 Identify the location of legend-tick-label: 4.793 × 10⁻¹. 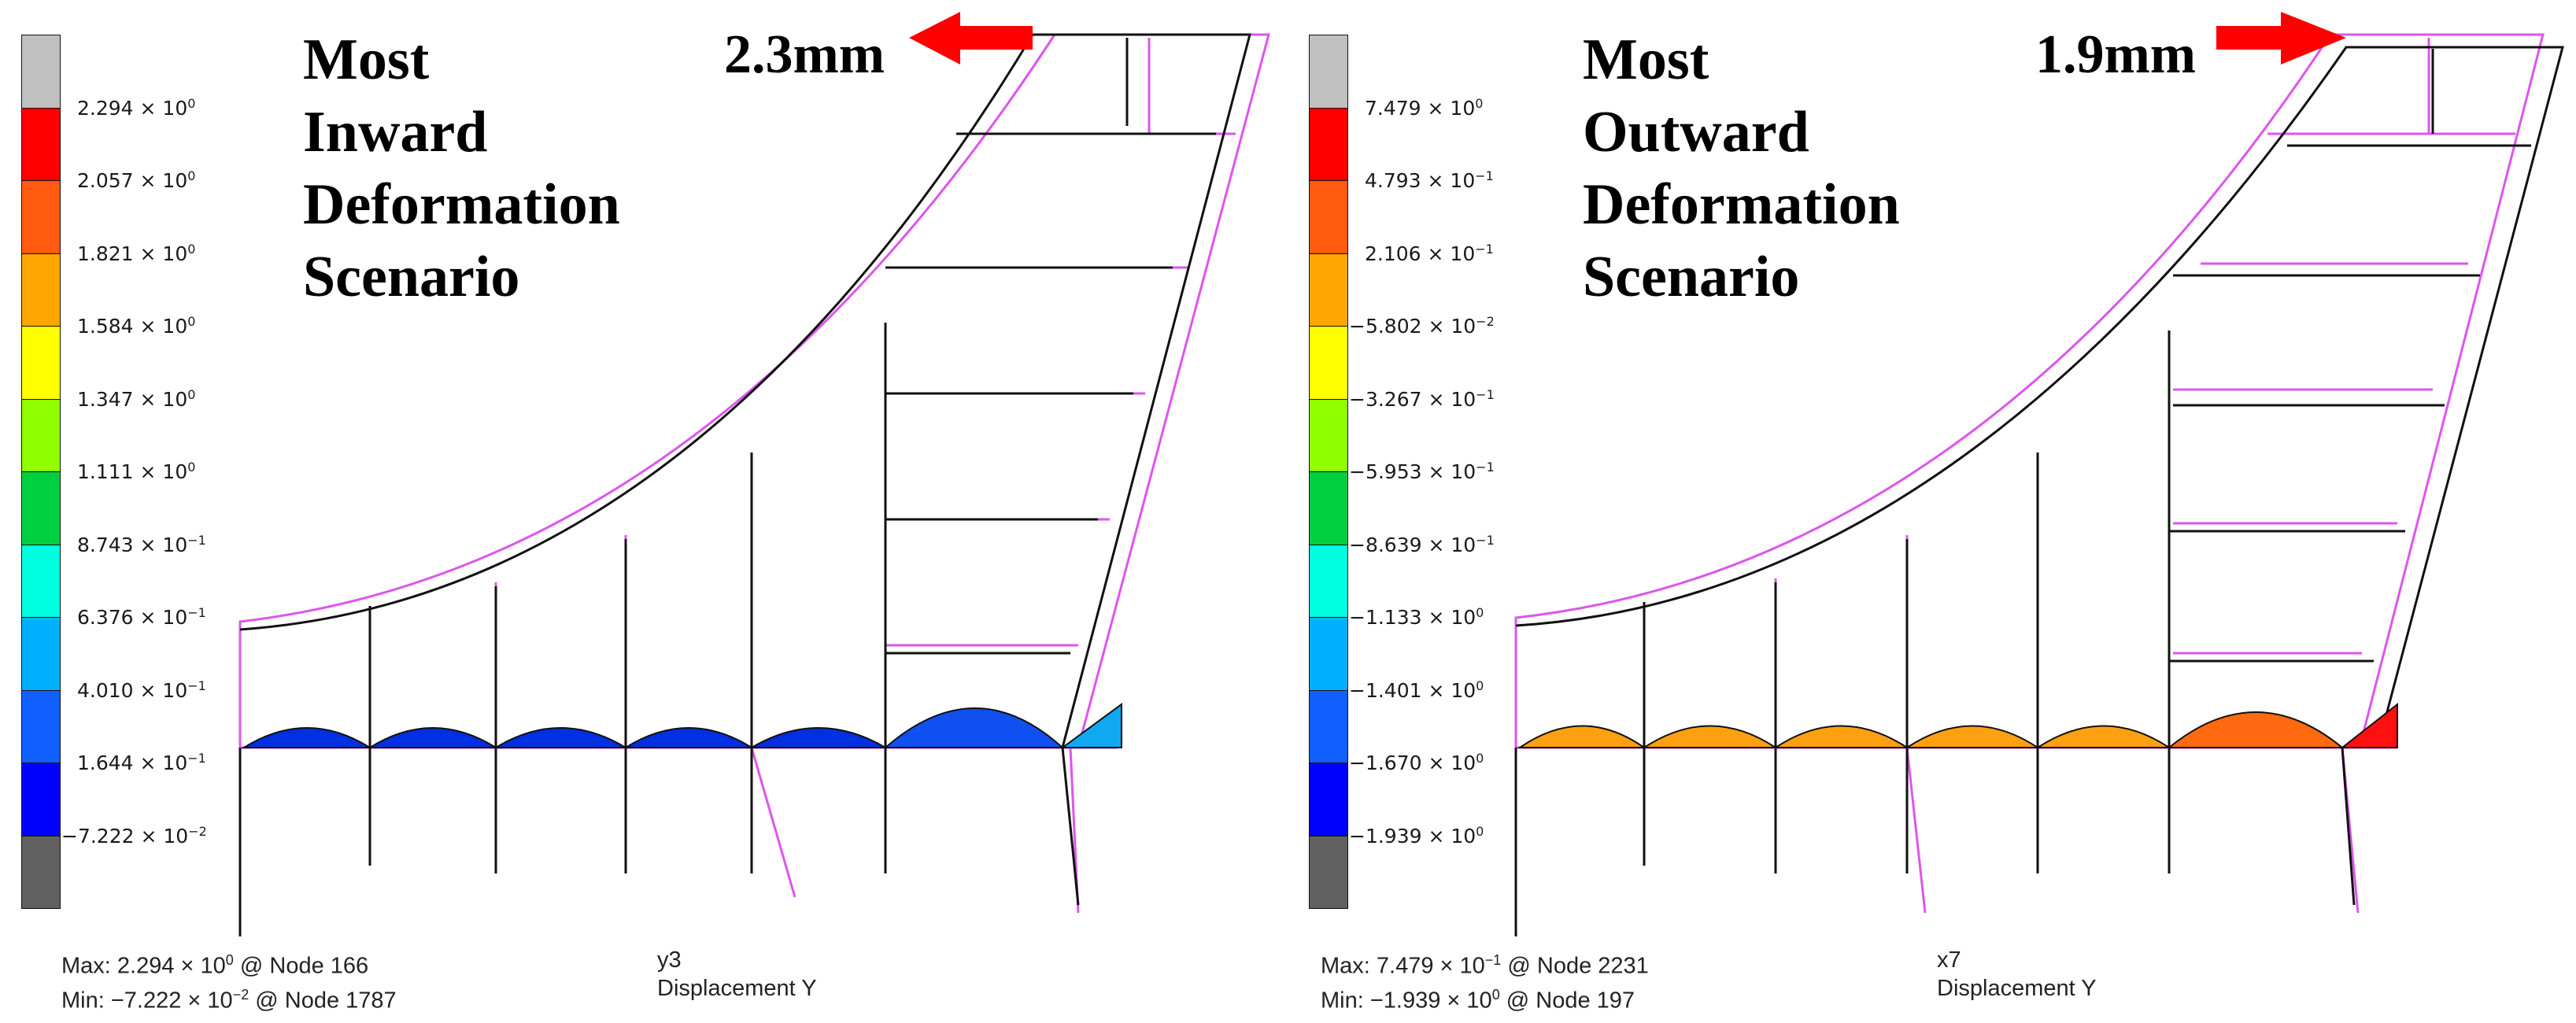
(1429, 180).